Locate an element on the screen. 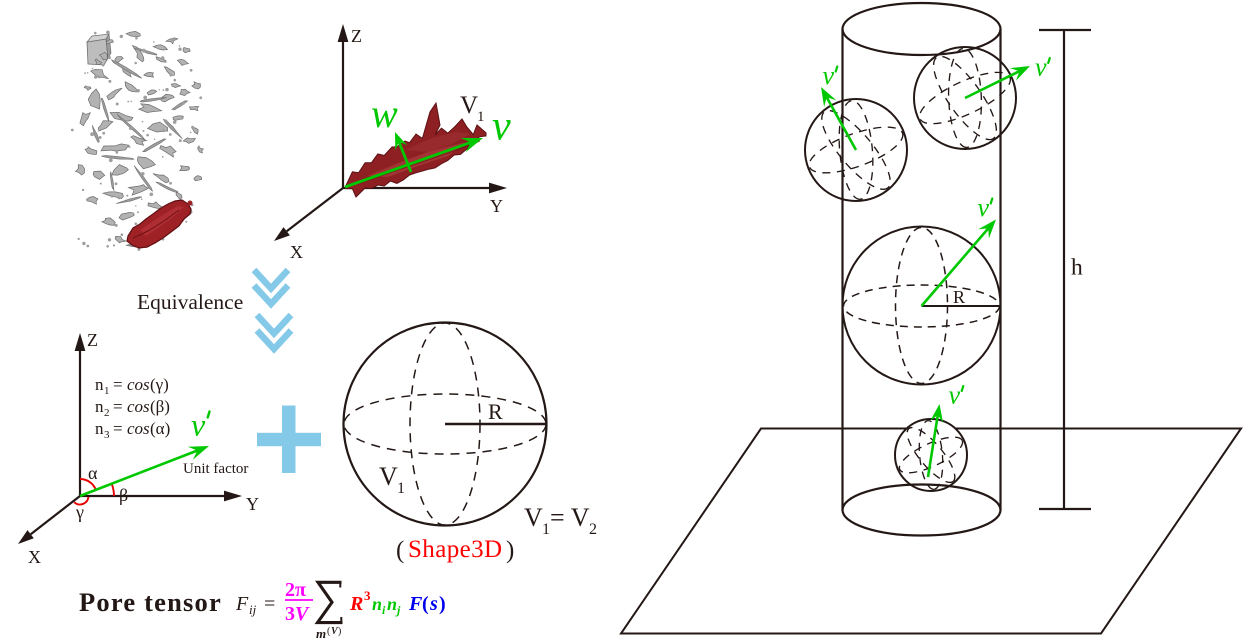 This screenshot has width=1247, height=642. svg-text: m is located at coordinates (321, 633).